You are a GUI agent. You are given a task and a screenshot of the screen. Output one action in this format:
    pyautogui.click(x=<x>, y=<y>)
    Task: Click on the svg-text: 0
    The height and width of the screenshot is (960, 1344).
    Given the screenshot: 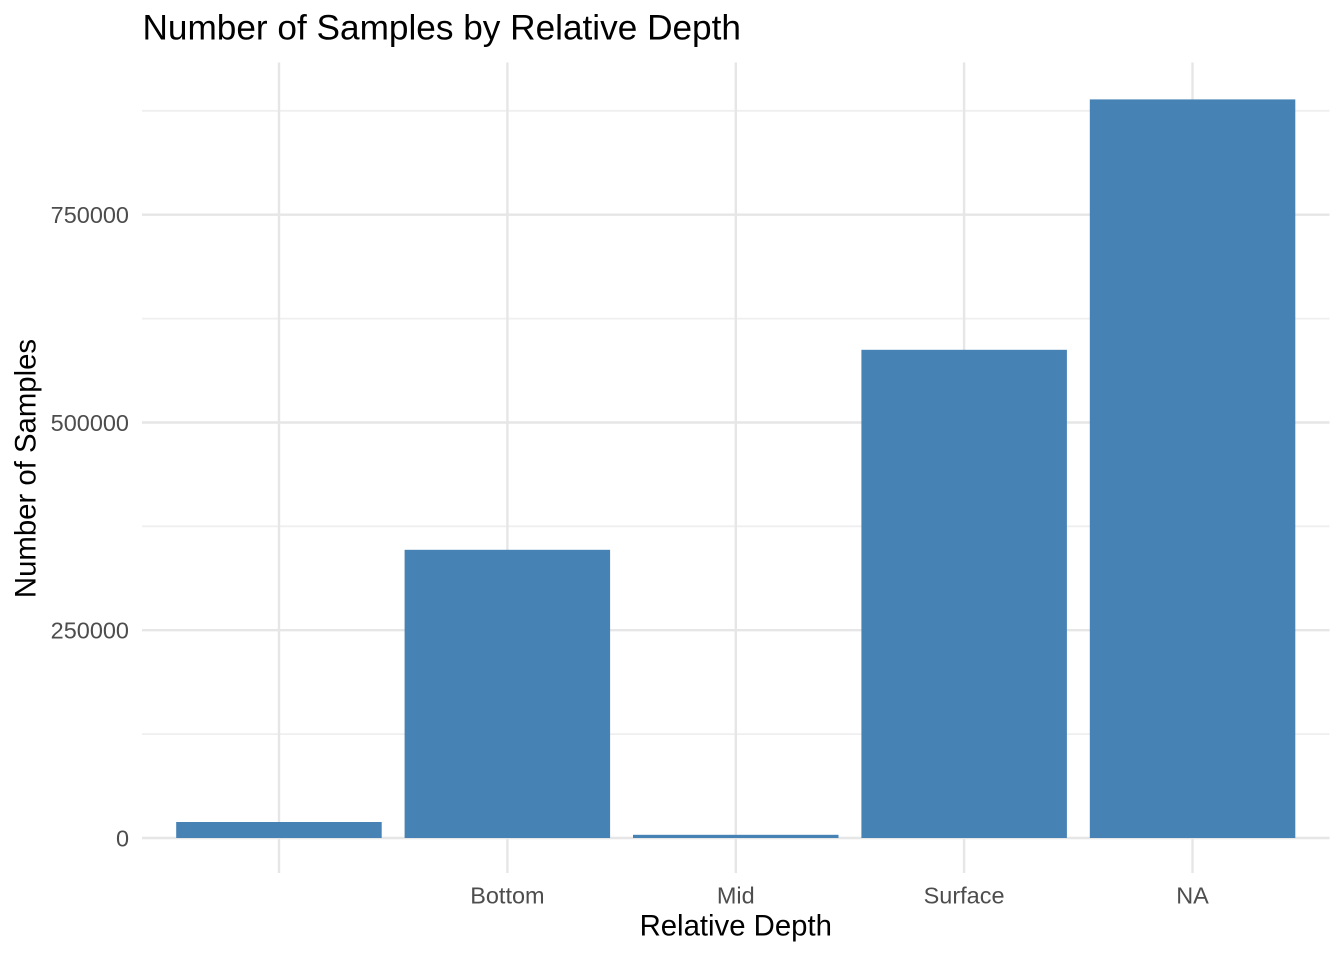 What is the action you would take?
    pyautogui.click(x=122, y=838)
    